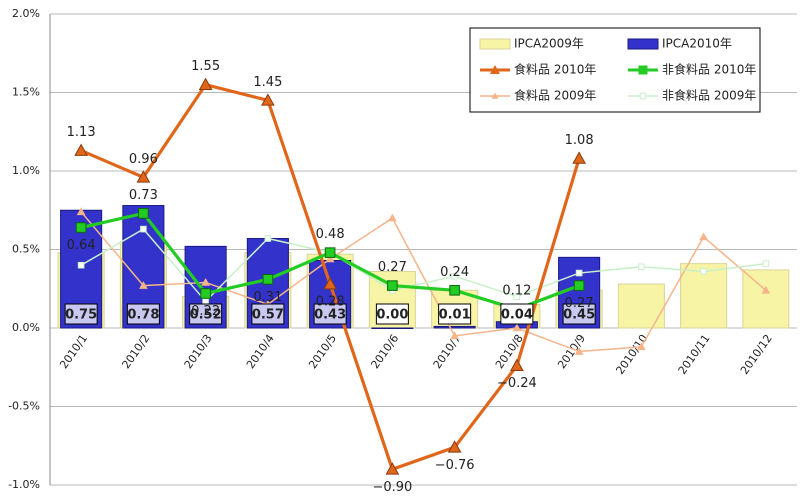  I want to click on value-label: 0.00, so click(392, 315).